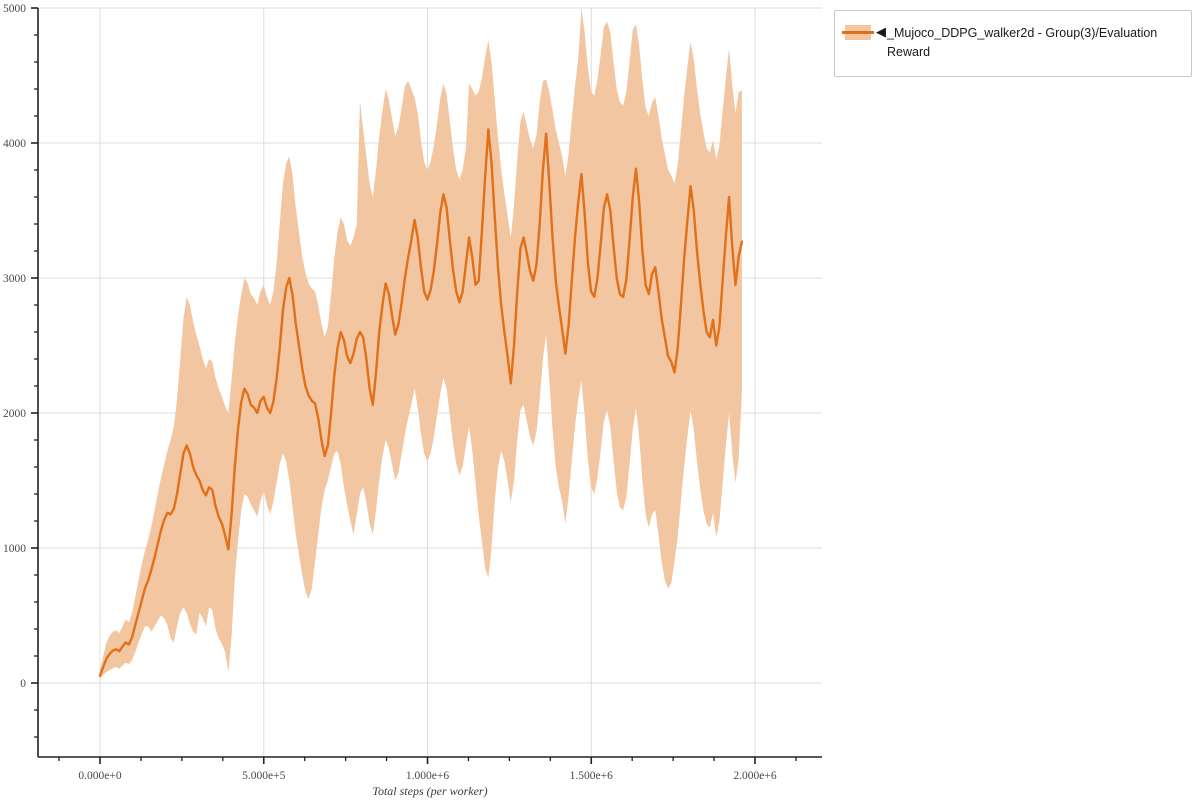  What do you see at coordinates (427, 776) in the screenshot?
I see `x-tick-label: 1.000e+6` at bounding box center [427, 776].